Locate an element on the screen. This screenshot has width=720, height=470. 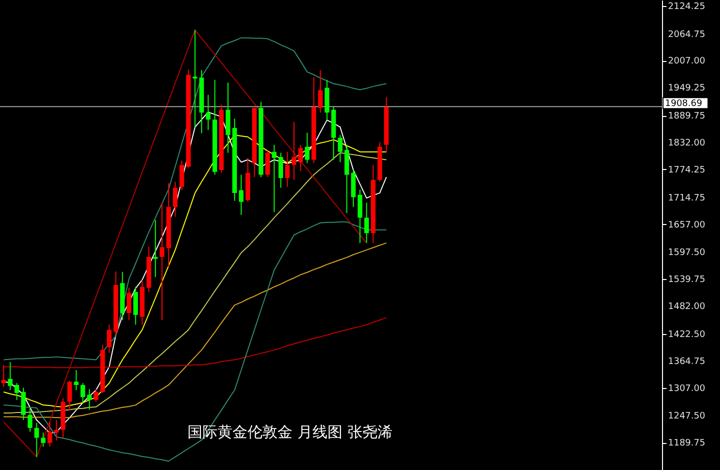
y-tick-label: 1247.50 is located at coordinates (687, 417).